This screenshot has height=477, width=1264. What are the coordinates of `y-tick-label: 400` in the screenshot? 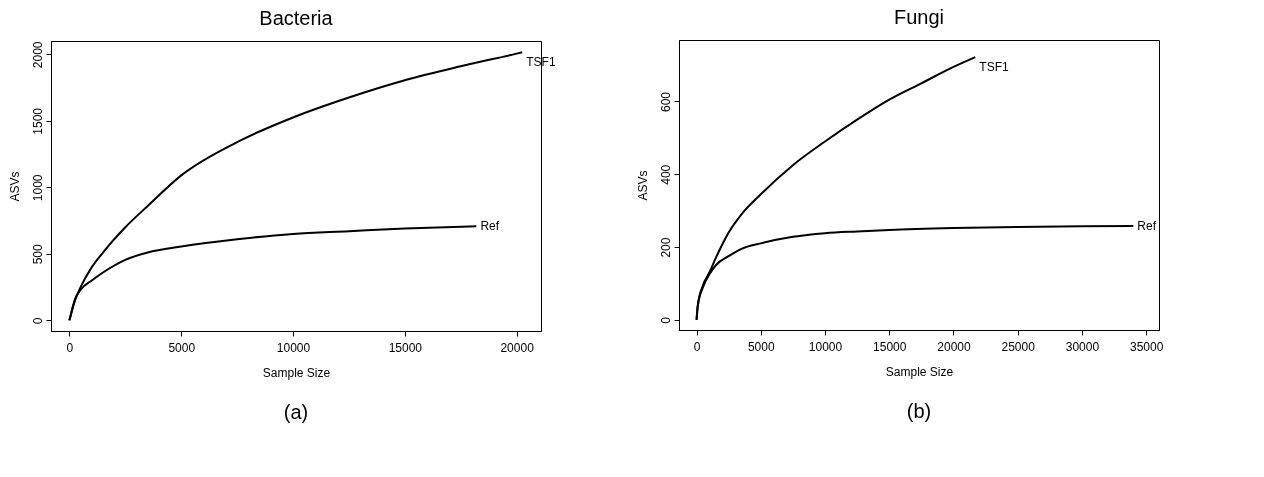 It's located at (665, 174).